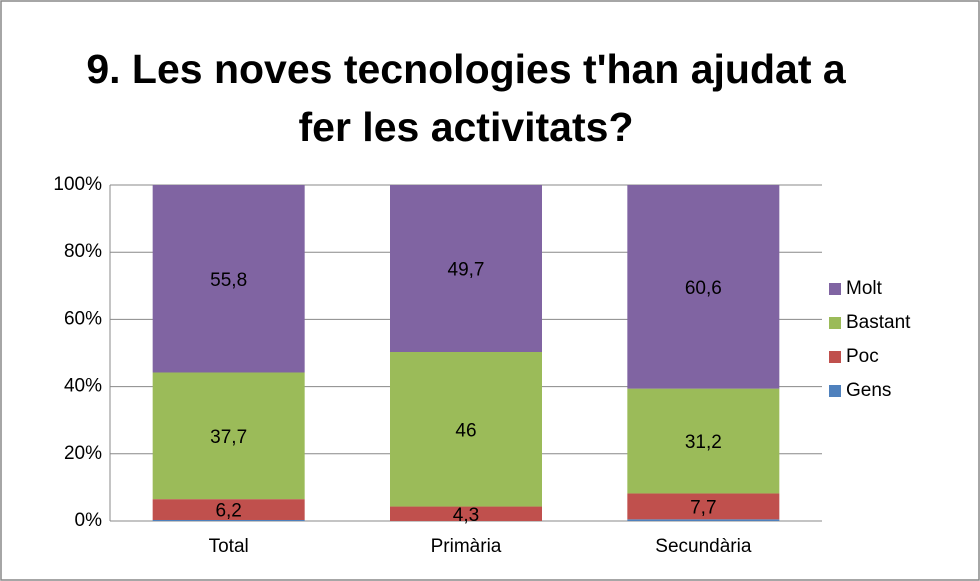 The height and width of the screenshot is (581, 980). What do you see at coordinates (862, 356) in the screenshot?
I see `legend-label: Poc` at bounding box center [862, 356].